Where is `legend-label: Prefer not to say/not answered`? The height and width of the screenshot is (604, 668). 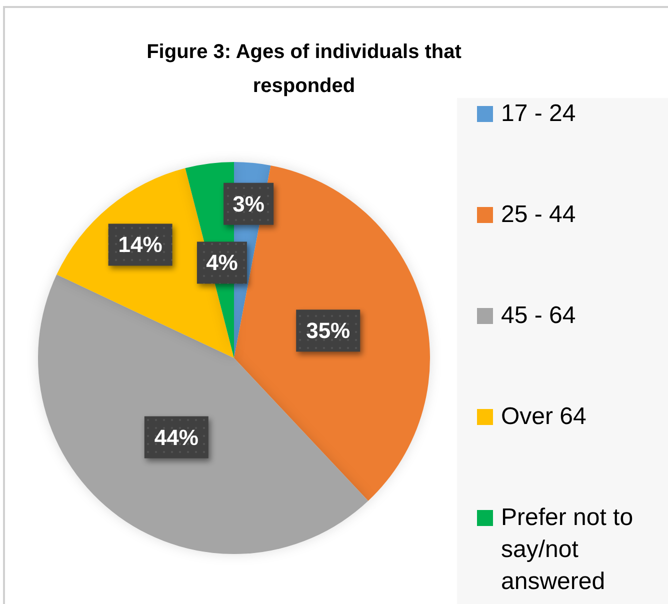 legend-label: Prefer not to say/not answered is located at coordinates (567, 550).